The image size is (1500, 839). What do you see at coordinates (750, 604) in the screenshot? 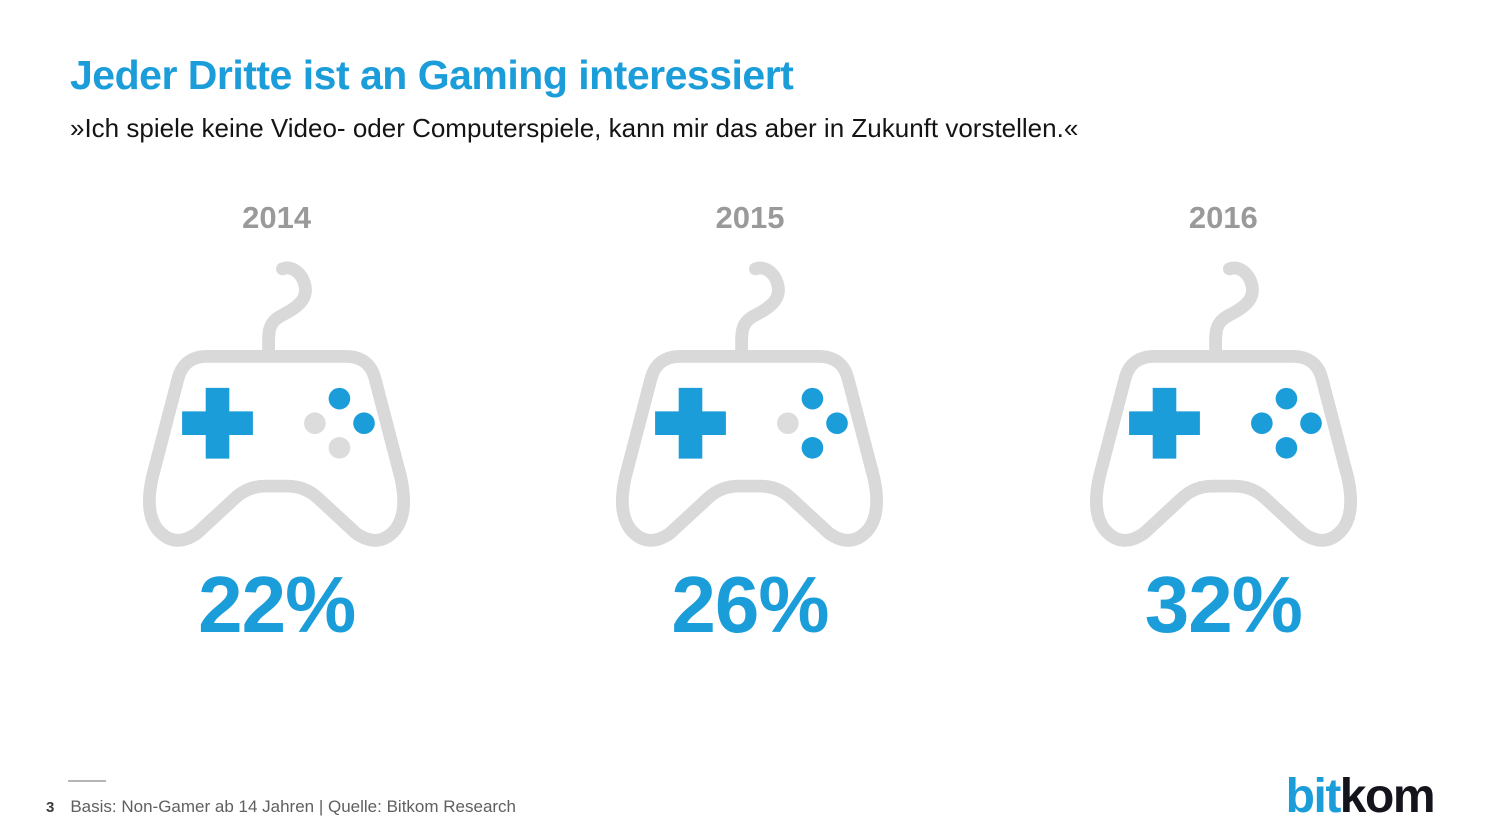
I see `value-label: 26%` at bounding box center [750, 604].